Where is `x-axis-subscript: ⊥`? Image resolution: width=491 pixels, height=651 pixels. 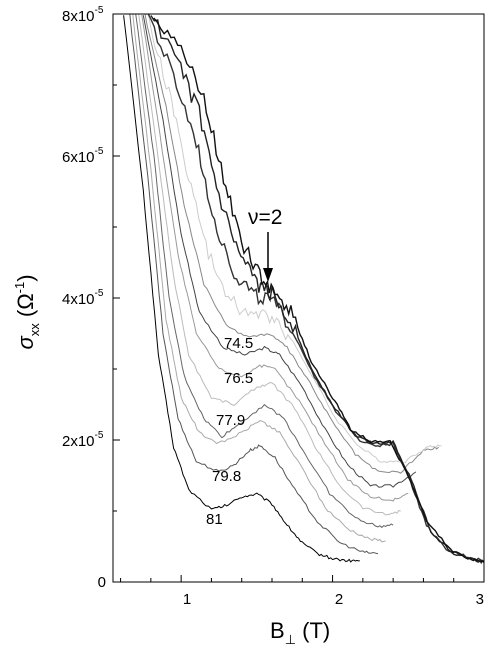 x-axis-subscript: ⊥ is located at coordinates (290, 639).